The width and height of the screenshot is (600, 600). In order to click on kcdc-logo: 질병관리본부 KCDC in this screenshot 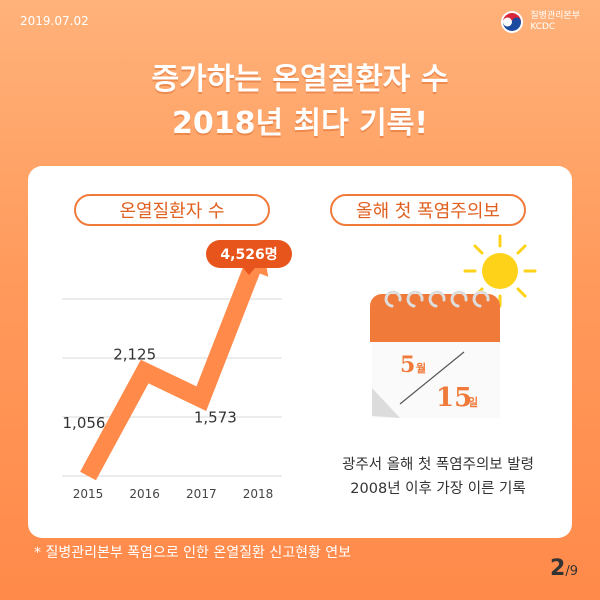, I will do `click(540, 22)`.